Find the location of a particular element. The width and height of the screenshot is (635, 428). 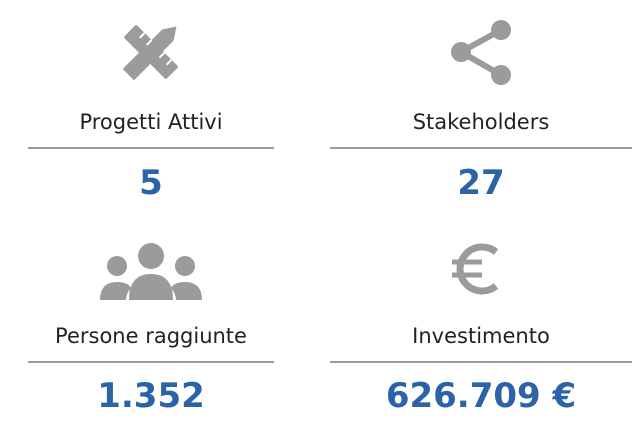

stat-value: 626.709 € is located at coordinates (481, 396).